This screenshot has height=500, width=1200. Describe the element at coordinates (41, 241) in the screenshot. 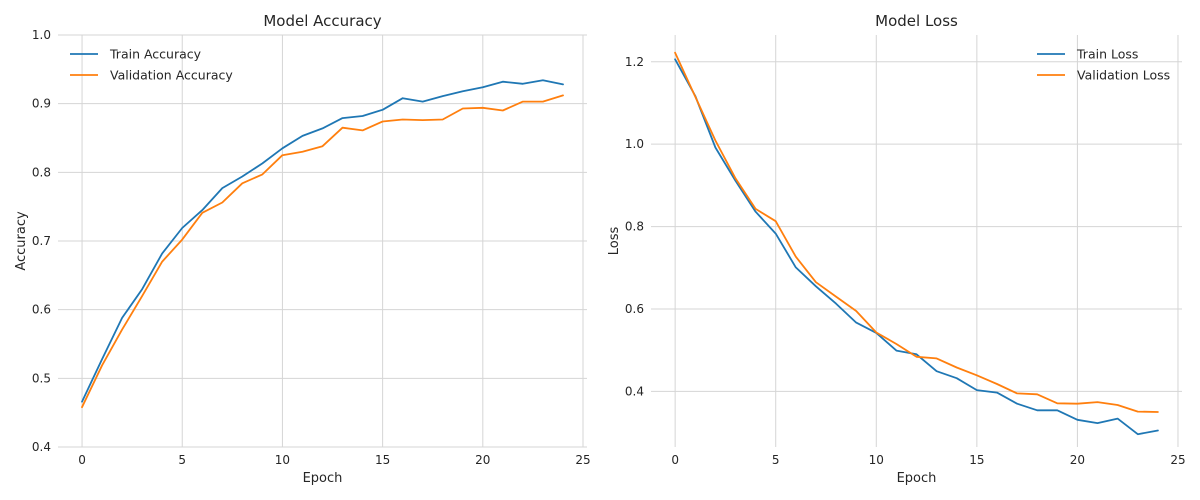

I see `y-tick-label: 0.7` at that location.